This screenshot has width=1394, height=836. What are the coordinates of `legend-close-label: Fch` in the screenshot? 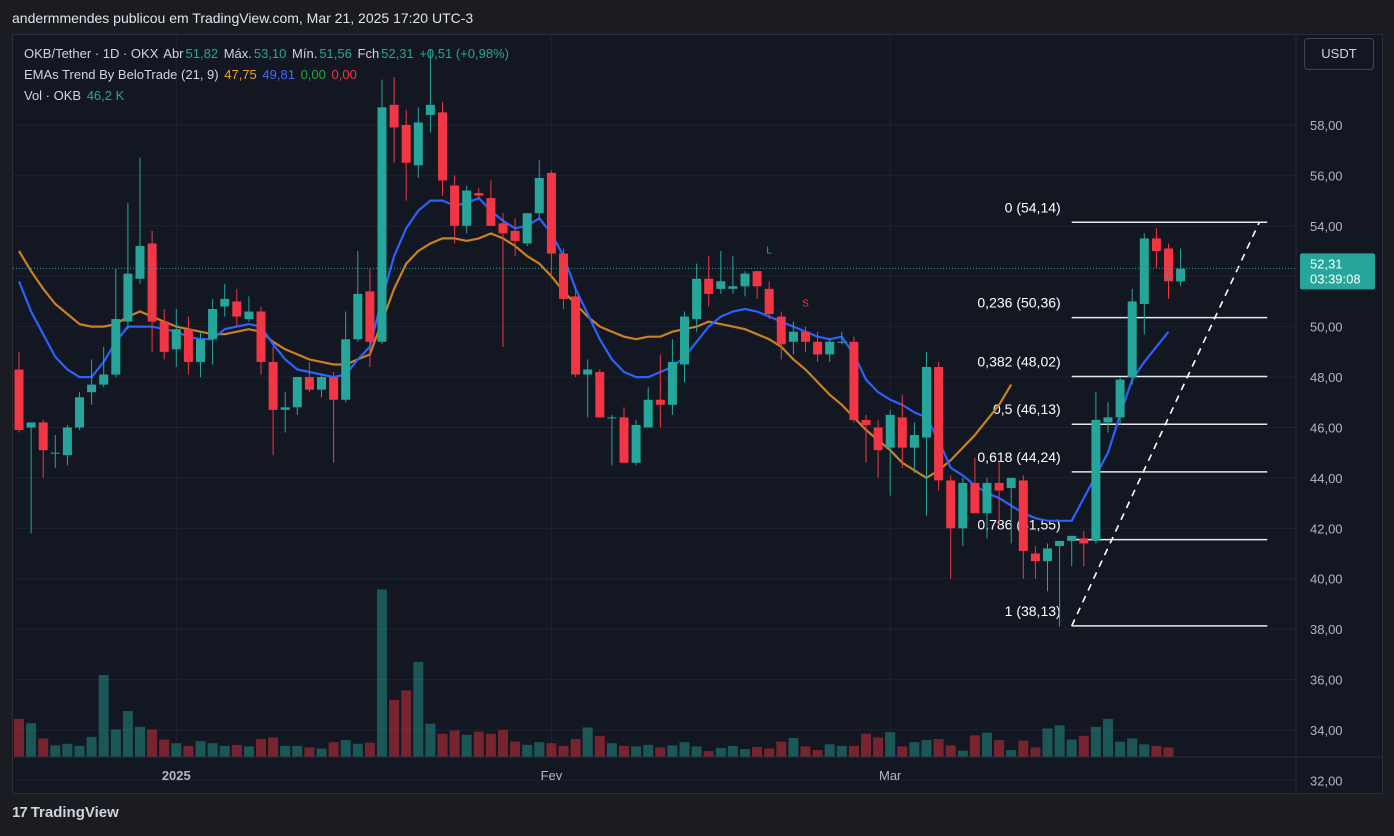 It's located at (368, 53).